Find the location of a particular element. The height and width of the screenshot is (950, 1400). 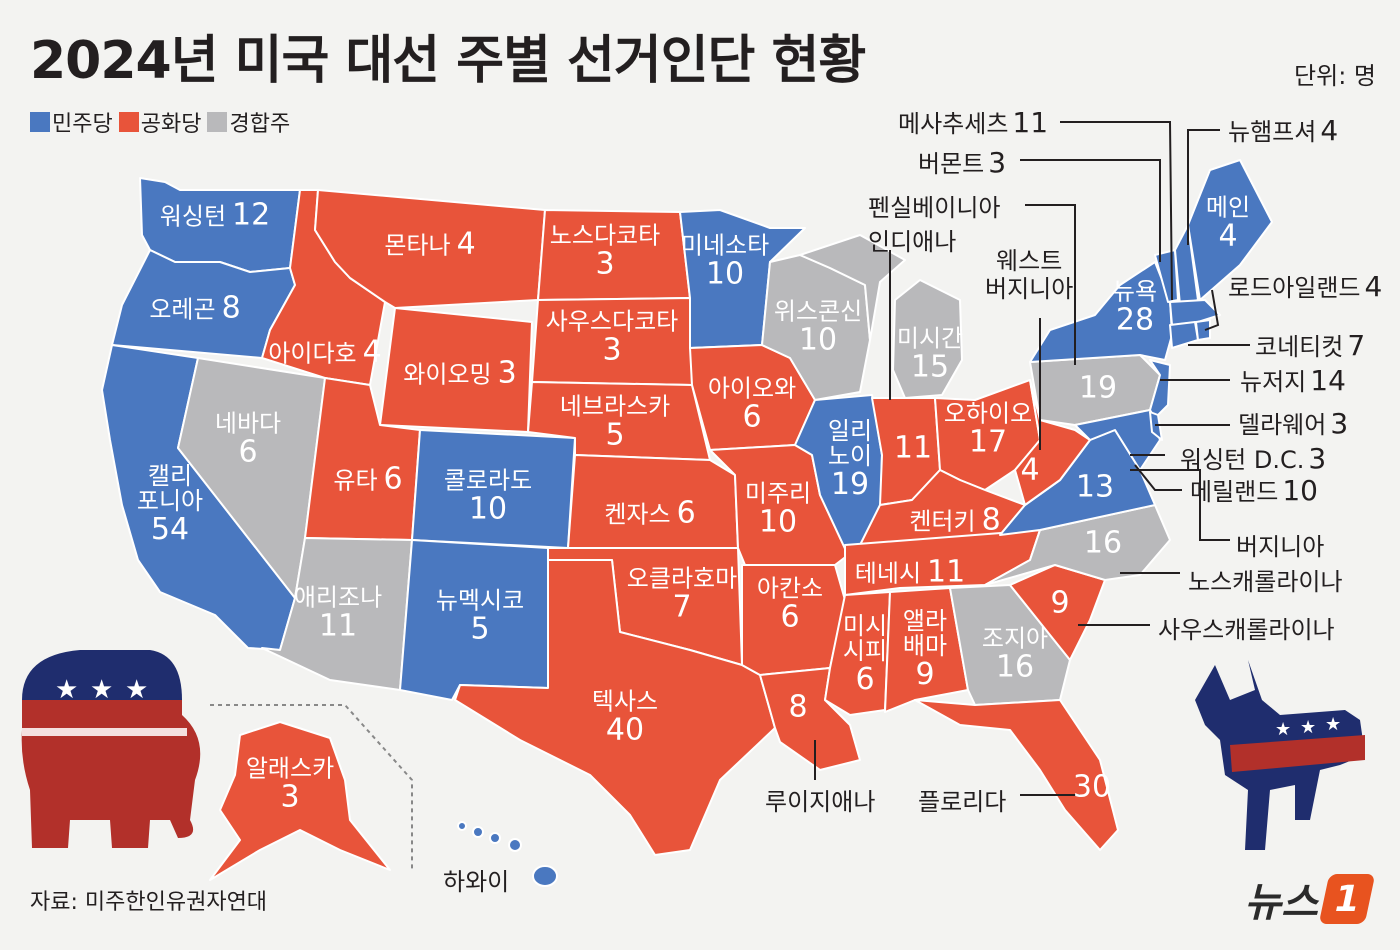

callout-dc: 워싱턴 D.C. 3 is located at coordinates (1253, 457).